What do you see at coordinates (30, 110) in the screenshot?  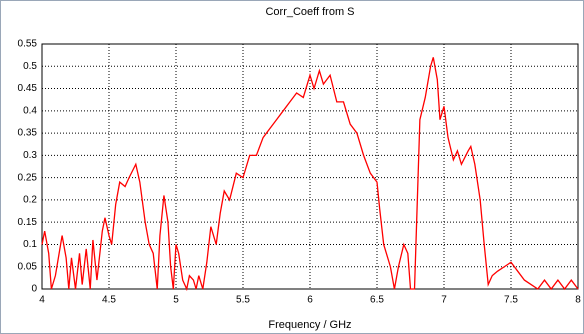 I see `y-tick-label: 0.4` at bounding box center [30, 110].